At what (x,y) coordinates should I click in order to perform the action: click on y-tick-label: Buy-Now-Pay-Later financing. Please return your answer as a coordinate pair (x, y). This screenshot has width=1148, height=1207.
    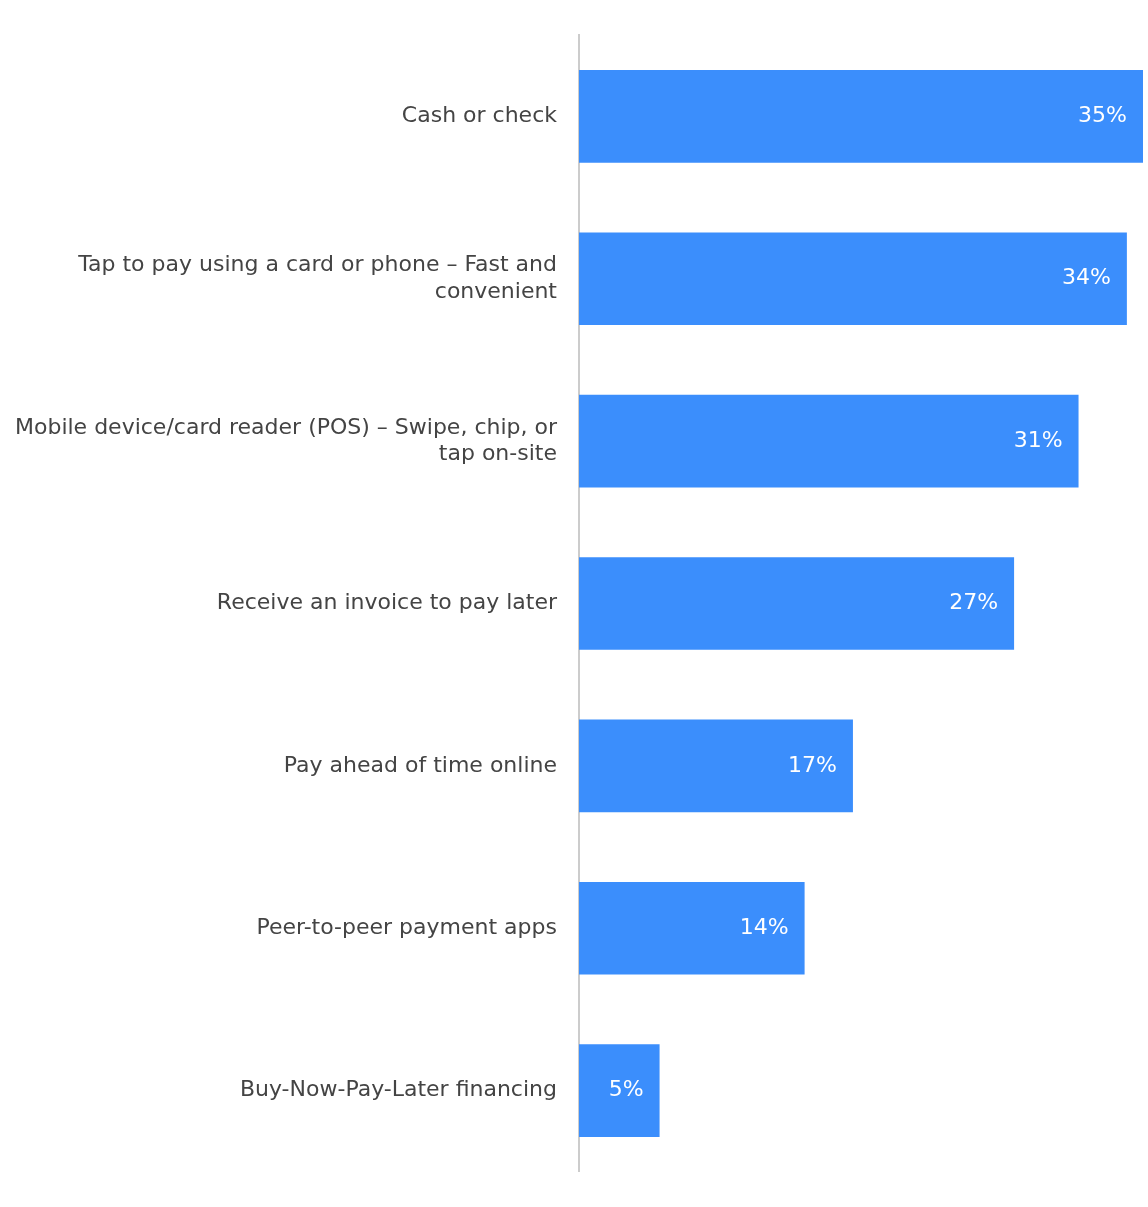
    Looking at the image, I should click on (398, 1089).